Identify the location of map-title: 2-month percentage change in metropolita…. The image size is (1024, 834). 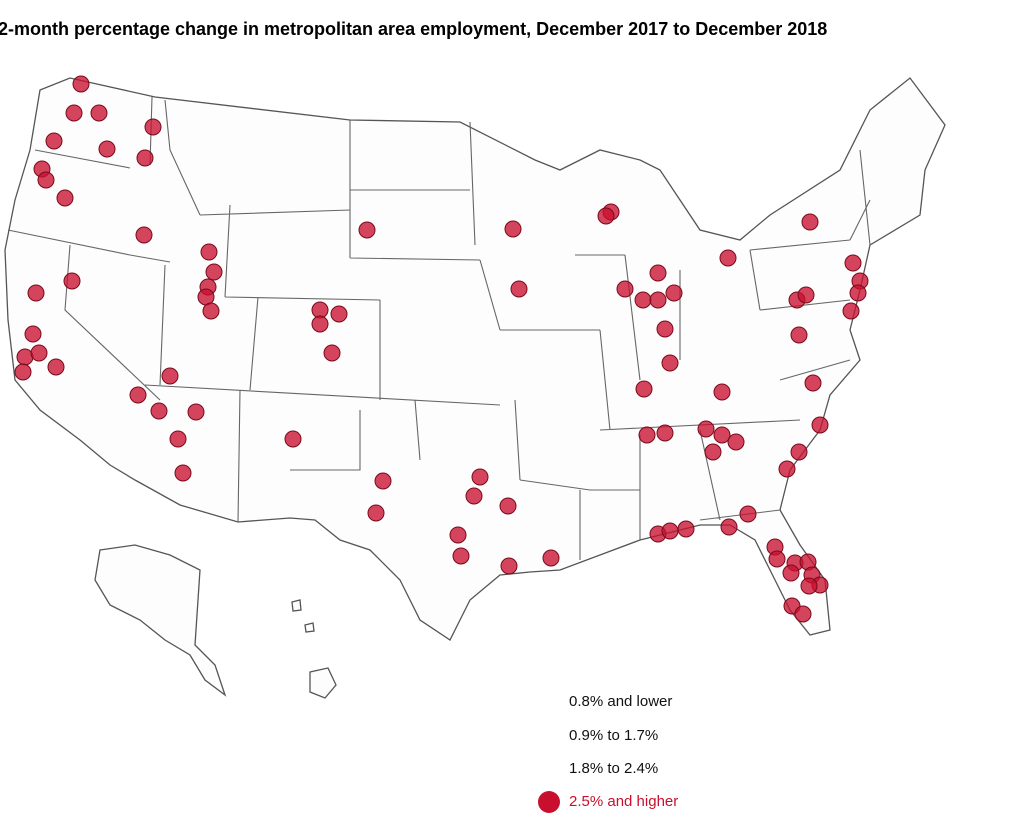
(413, 29).